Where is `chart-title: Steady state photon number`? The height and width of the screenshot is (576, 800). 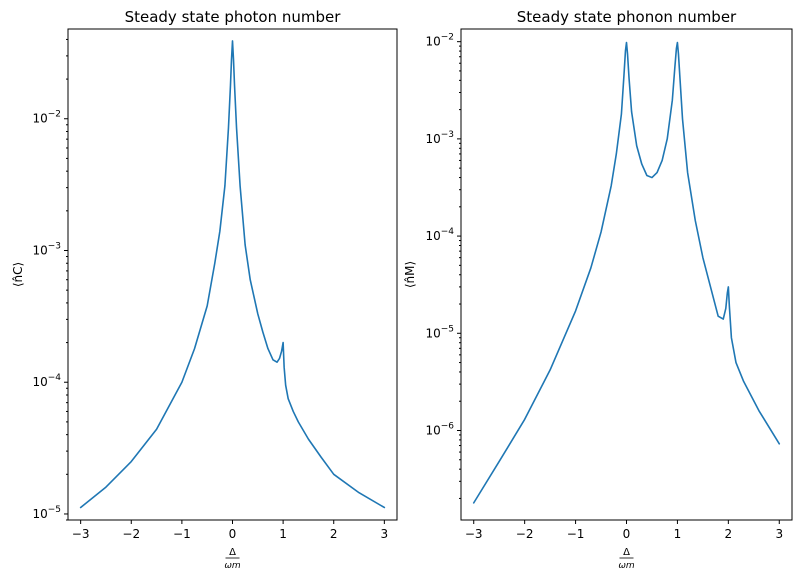 chart-title: Steady state photon number is located at coordinates (233, 17).